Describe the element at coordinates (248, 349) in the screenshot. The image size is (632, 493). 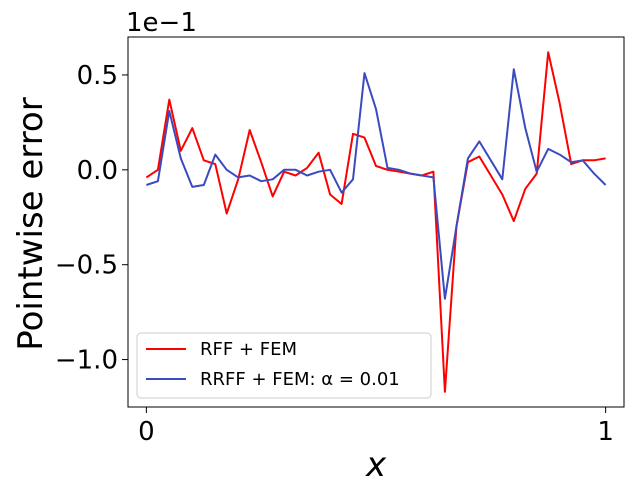
I see `legend-label-rff-fem: RFF + FEM` at that location.